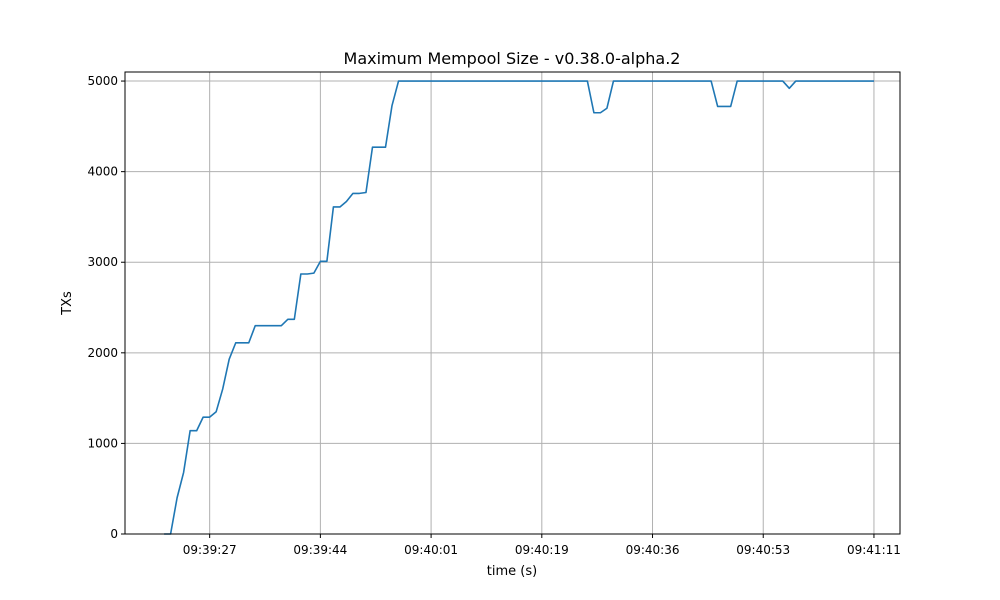  Describe the element at coordinates (102, 81) in the screenshot. I see `y-tick-label: 5000` at that location.